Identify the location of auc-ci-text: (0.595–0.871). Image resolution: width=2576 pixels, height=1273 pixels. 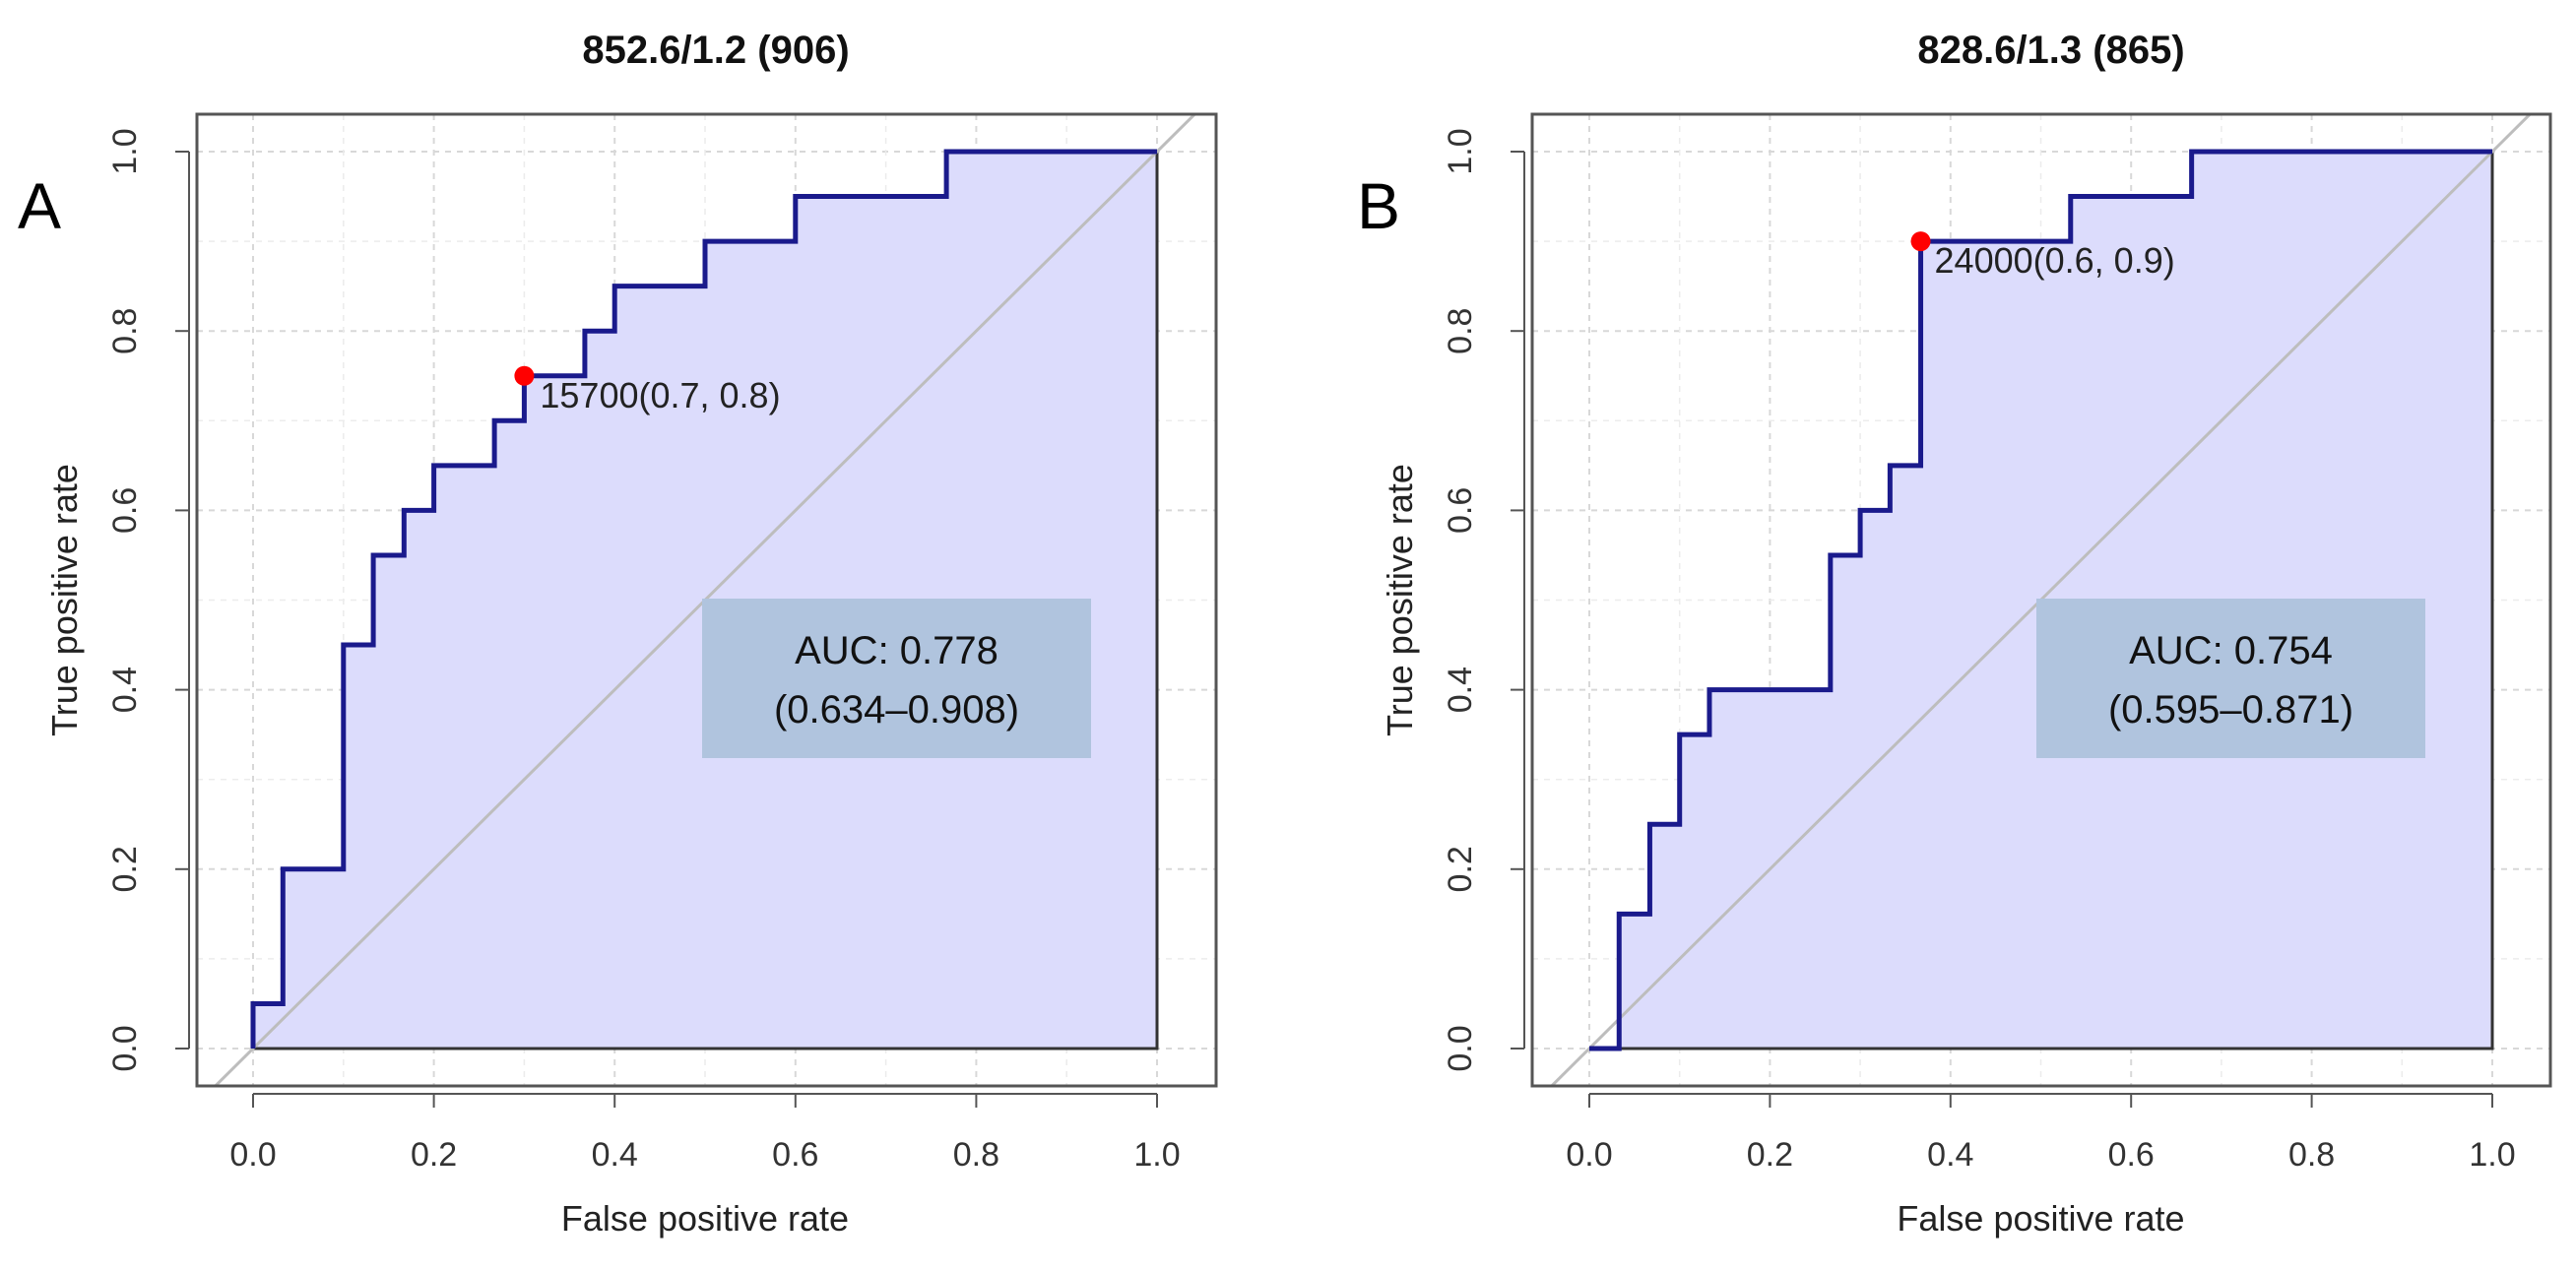
(2230, 710).